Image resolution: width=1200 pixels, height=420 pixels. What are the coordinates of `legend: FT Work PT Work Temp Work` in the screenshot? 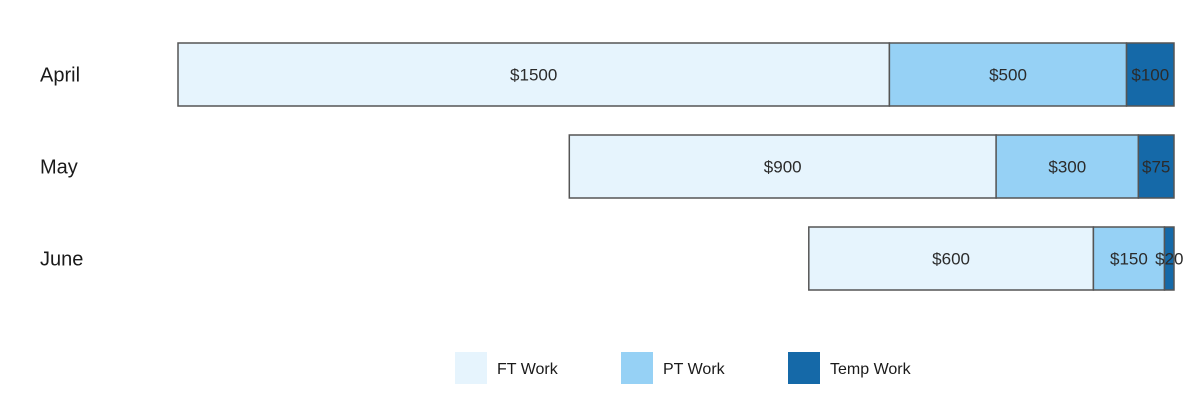 It's located at (683, 368).